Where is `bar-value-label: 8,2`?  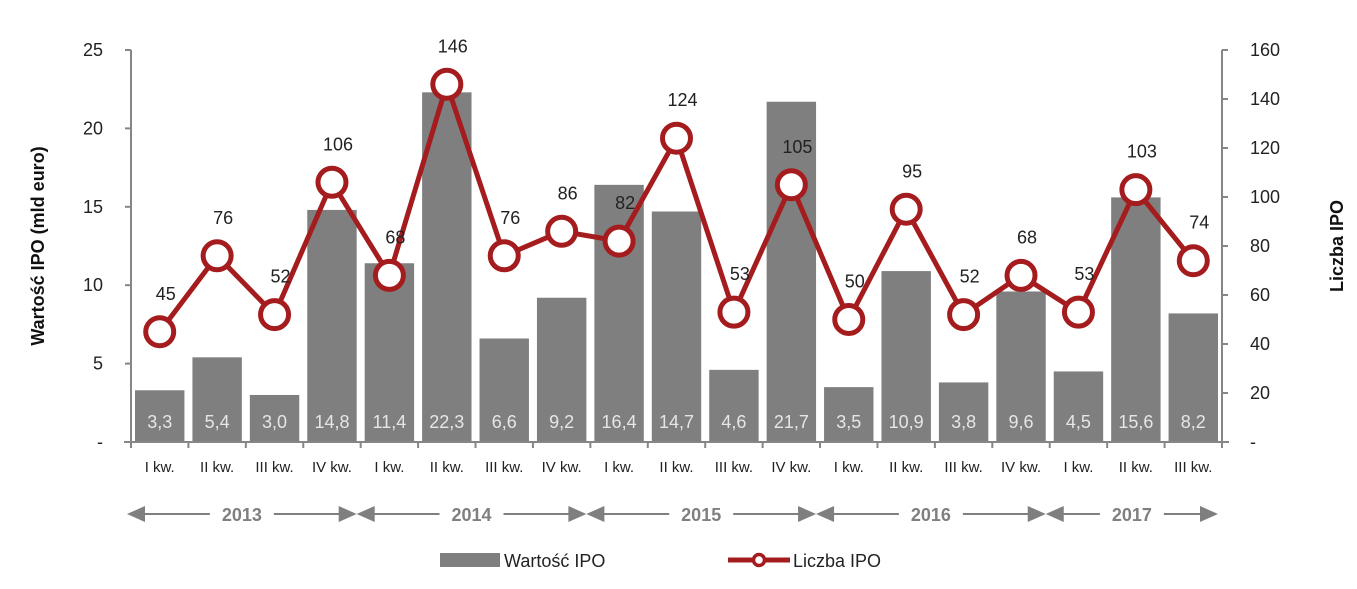 bar-value-label: 8,2 is located at coordinates (1193, 422).